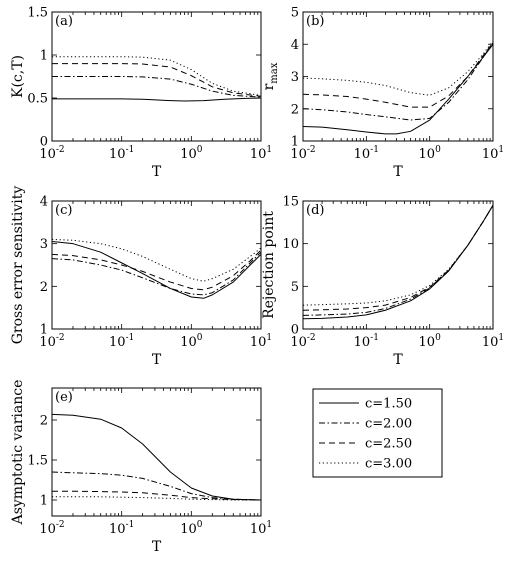 The image size is (514, 572). Describe the element at coordinates (315, 21) in the screenshot. I see `panel-label: (b)` at that location.